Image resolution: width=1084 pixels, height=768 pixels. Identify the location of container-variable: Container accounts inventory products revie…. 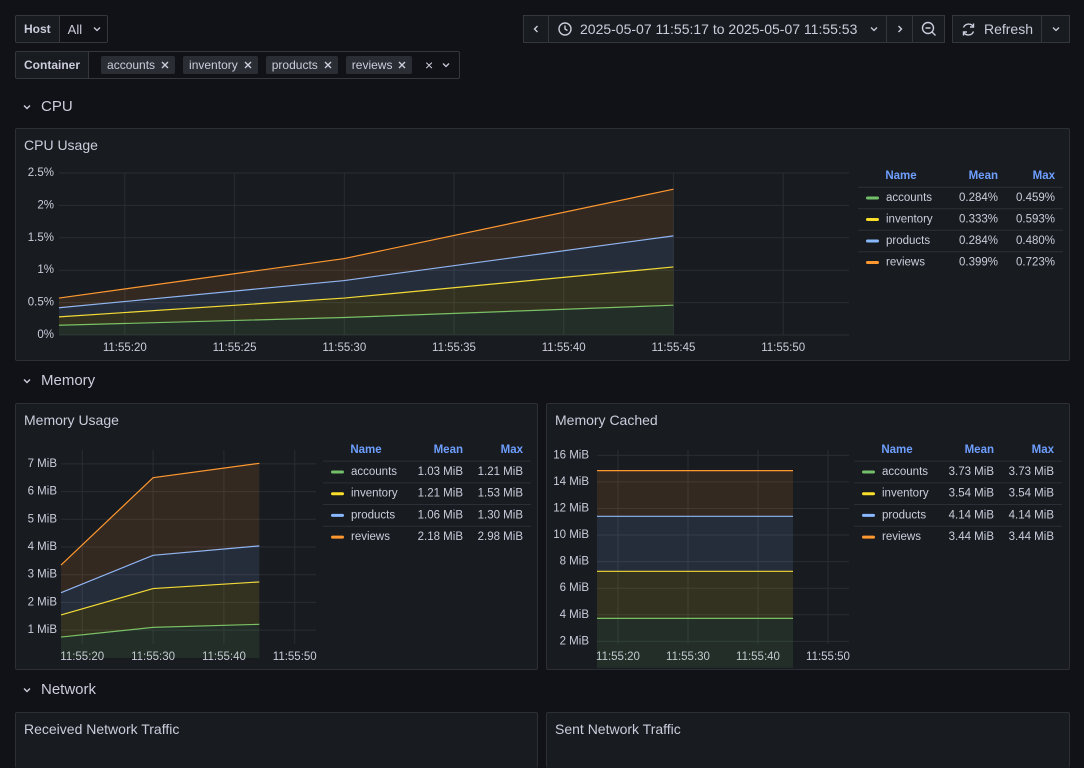
(237, 65).